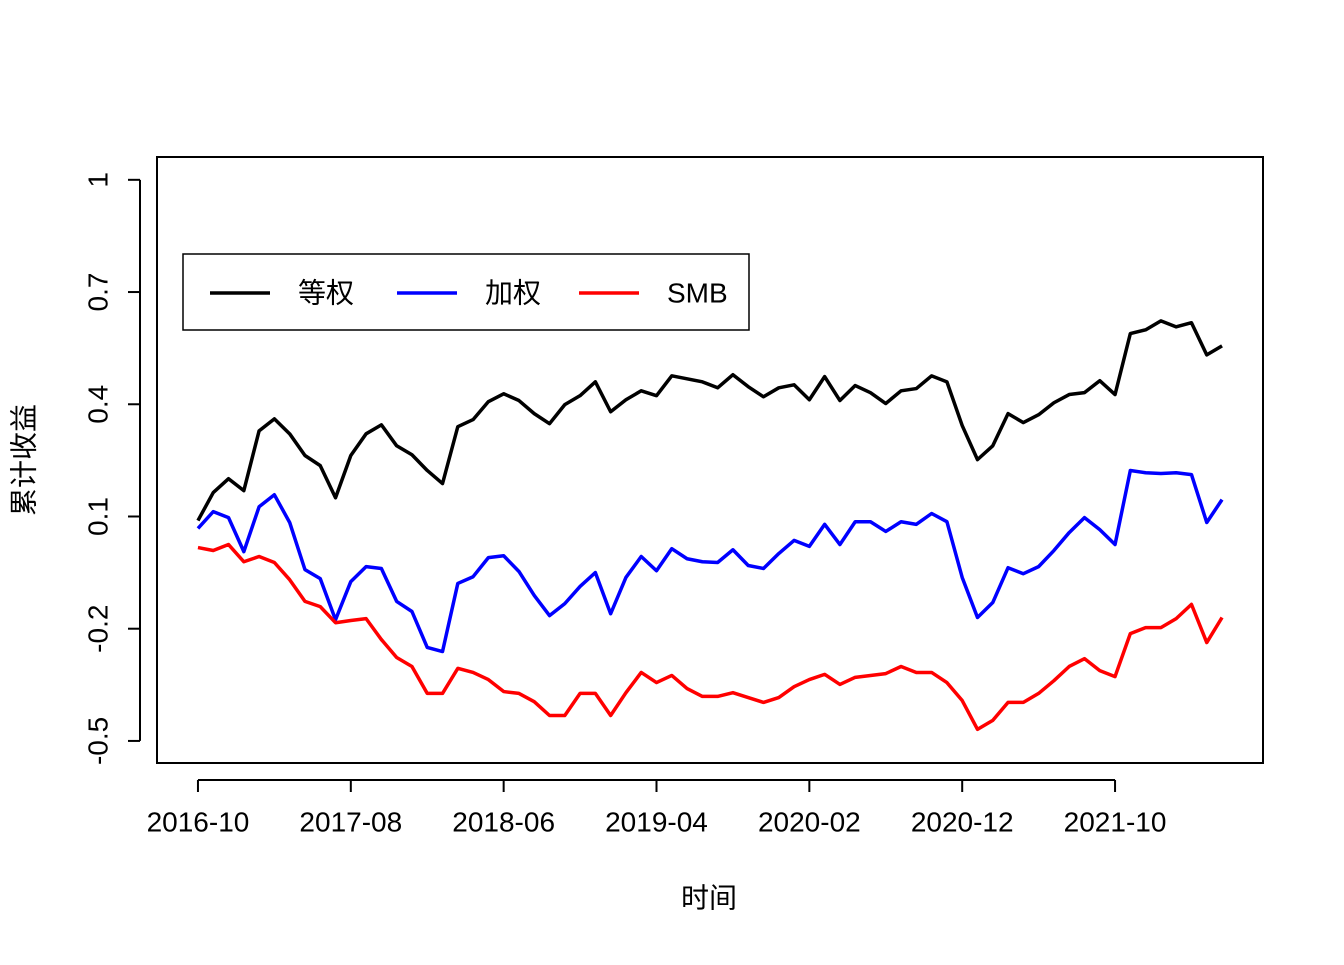  Describe the element at coordinates (97, 741) in the screenshot. I see `y-tick-label: -0.5` at that location.